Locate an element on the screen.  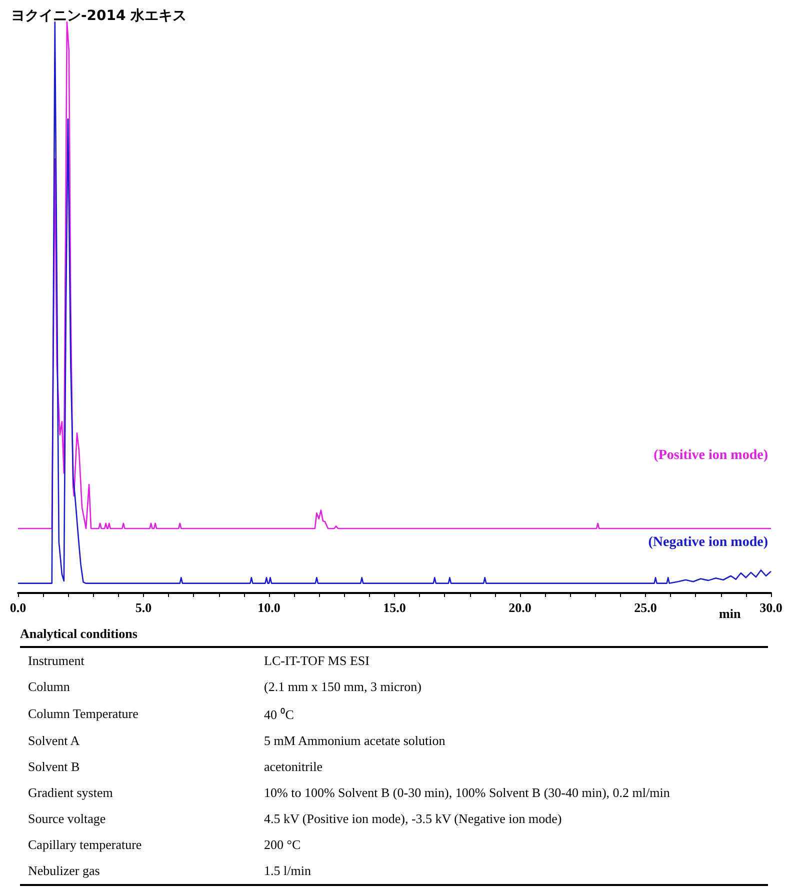
x-axis-title: min is located at coordinates (730, 613).